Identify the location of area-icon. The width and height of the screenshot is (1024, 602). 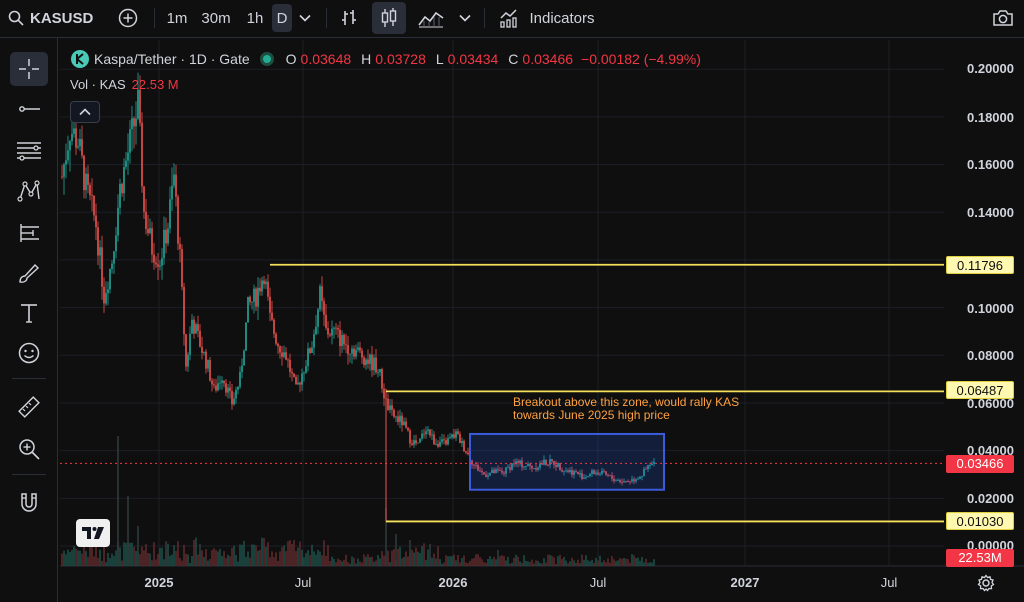
(431, 19).